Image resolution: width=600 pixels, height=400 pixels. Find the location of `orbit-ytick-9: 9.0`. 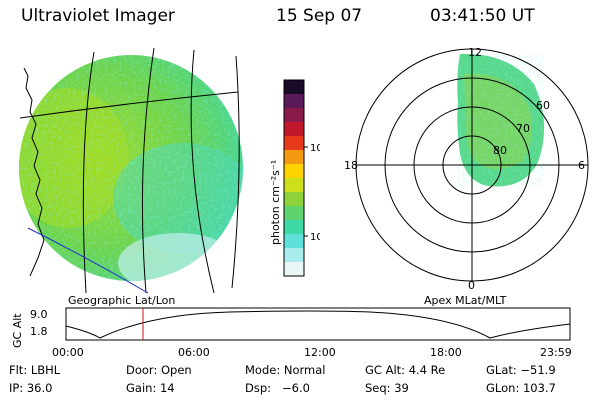

orbit-ytick-9: 9.0 is located at coordinates (39, 314).